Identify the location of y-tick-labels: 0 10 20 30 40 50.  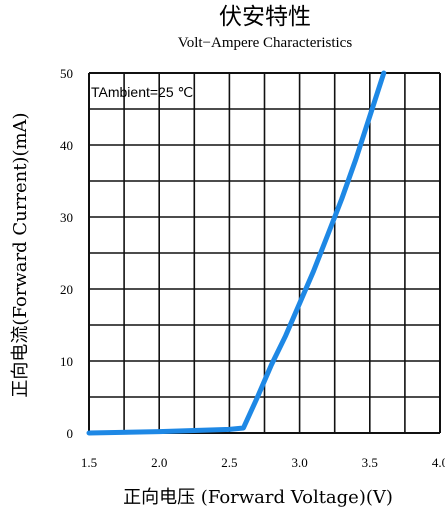
(66, 253).